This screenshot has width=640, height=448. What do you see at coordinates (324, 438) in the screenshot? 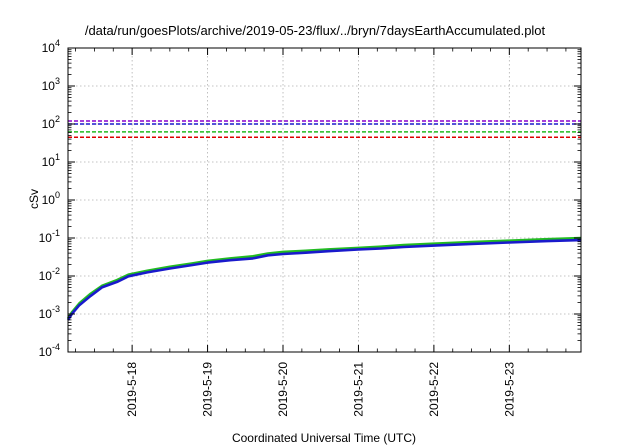
I see `x-axis-label: Coordinated Universal Time (UTC)` at bounding box center [324, 438].